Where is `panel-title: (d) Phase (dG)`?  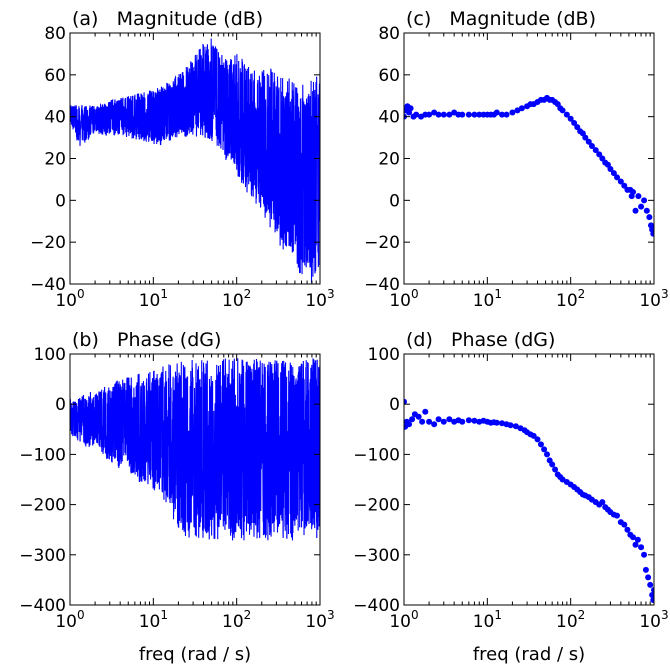 panel-title: (d) Phase (dG) is located at coordinates (480, 340).